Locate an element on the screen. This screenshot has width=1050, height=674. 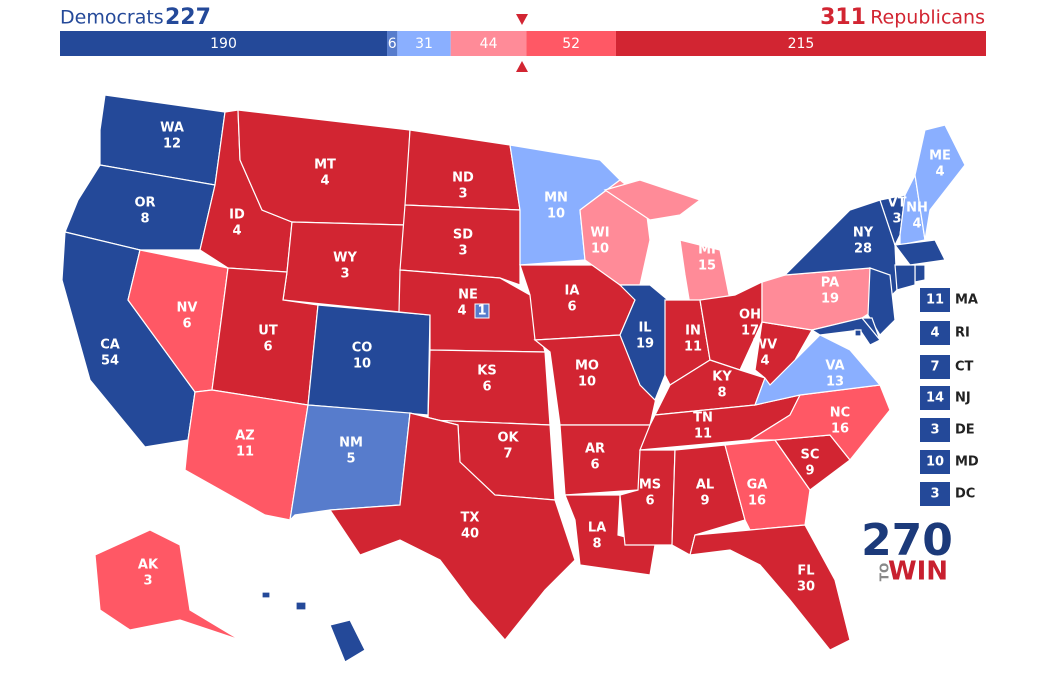
state-votes: 8 is located at coordinates (721, 393).